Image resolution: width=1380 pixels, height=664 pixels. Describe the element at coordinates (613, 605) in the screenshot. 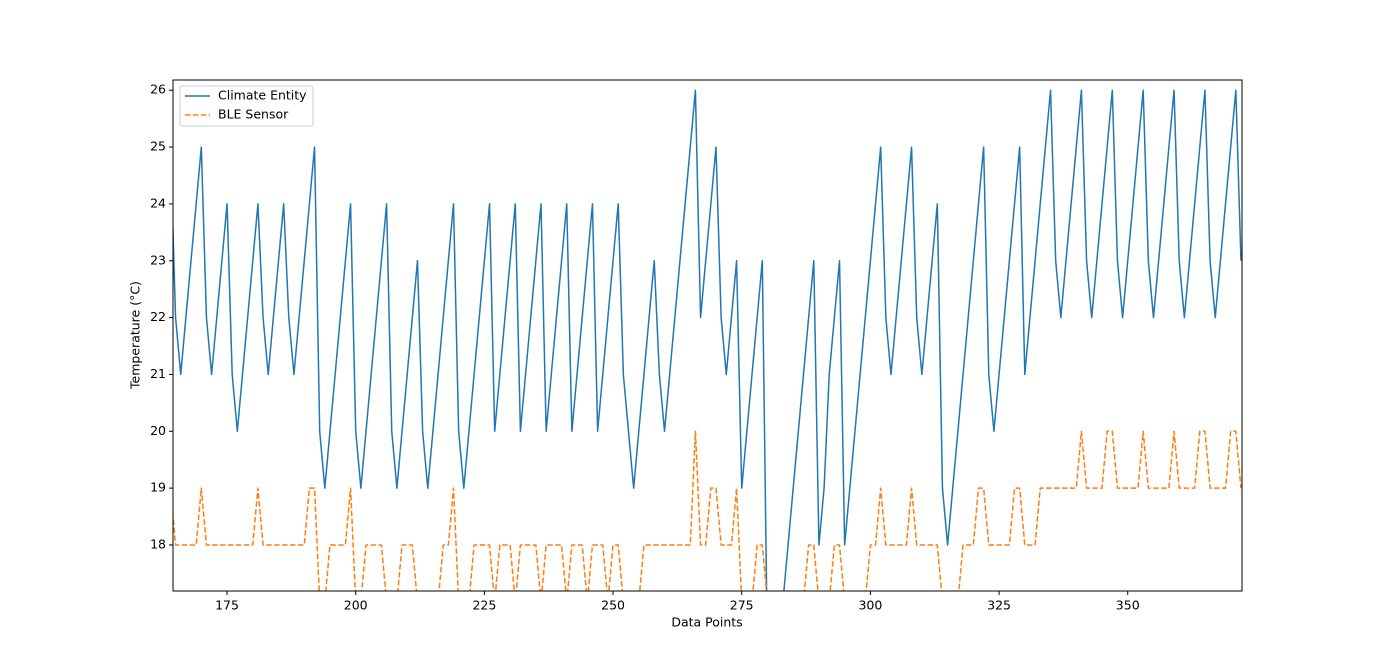

I see `x-tick-label: 250` at that location.